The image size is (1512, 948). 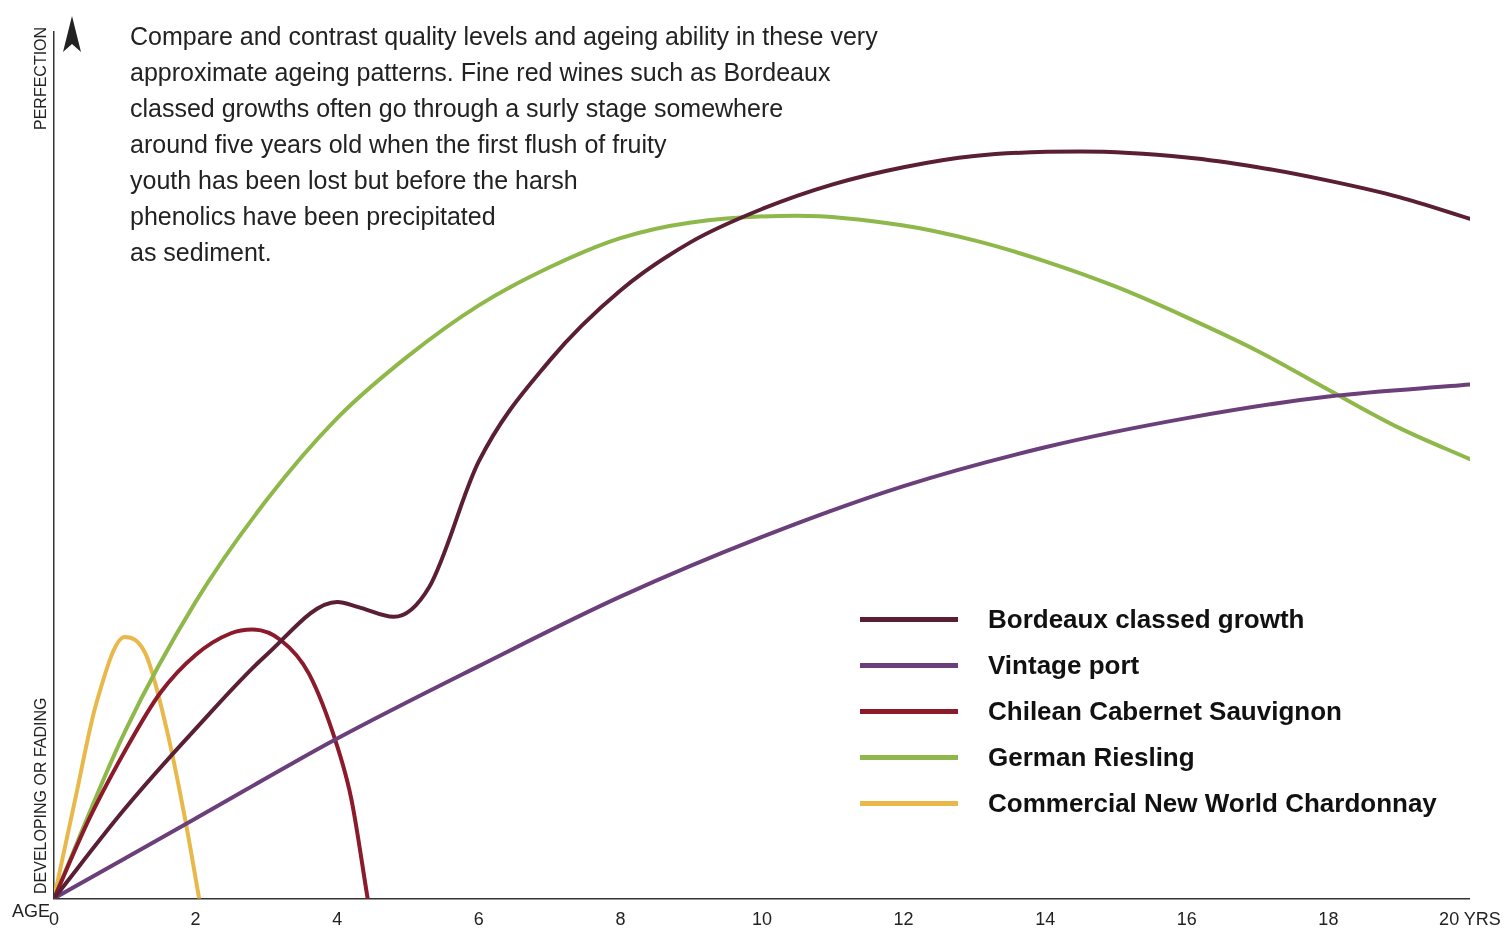 I want to click on legend-label: Vintage port, so click(x=1064, y=665).